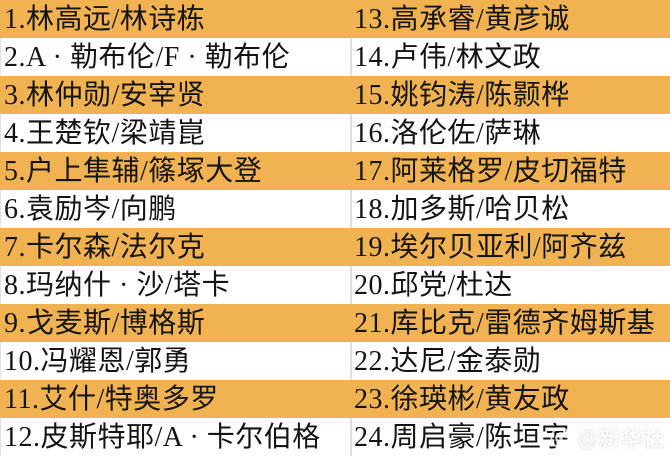 This screenshot has width=670, height=456. What do you see at coordinates (175, 361) in the screenshot?
I see `pair-entry: 10.冯耀恩/郭勇` at bounding box center [175, 361].